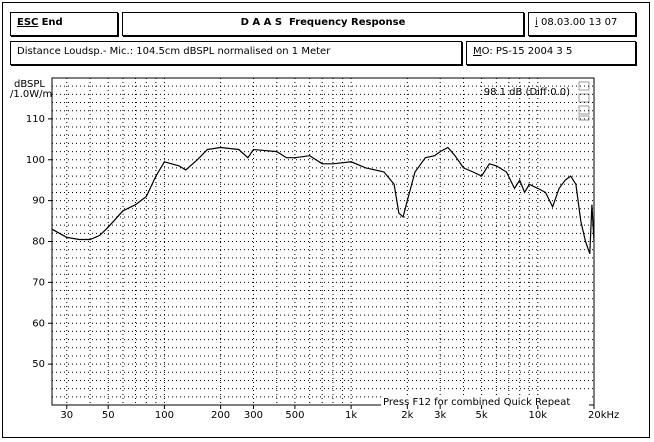 The image size is (654, 442). Describe the element at coordinates (35, 119) in the screenshot. I see `y-tick-label: 110` at that location.